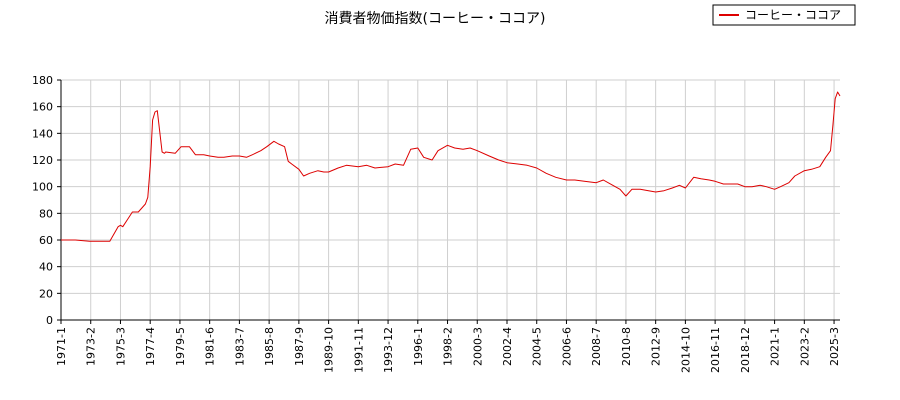 The height and width of the screenshot is (400, 900). Describe the element at coordinates (477, 346) in the screenshot. I see `x-tick-label: 2000-3` at that location.